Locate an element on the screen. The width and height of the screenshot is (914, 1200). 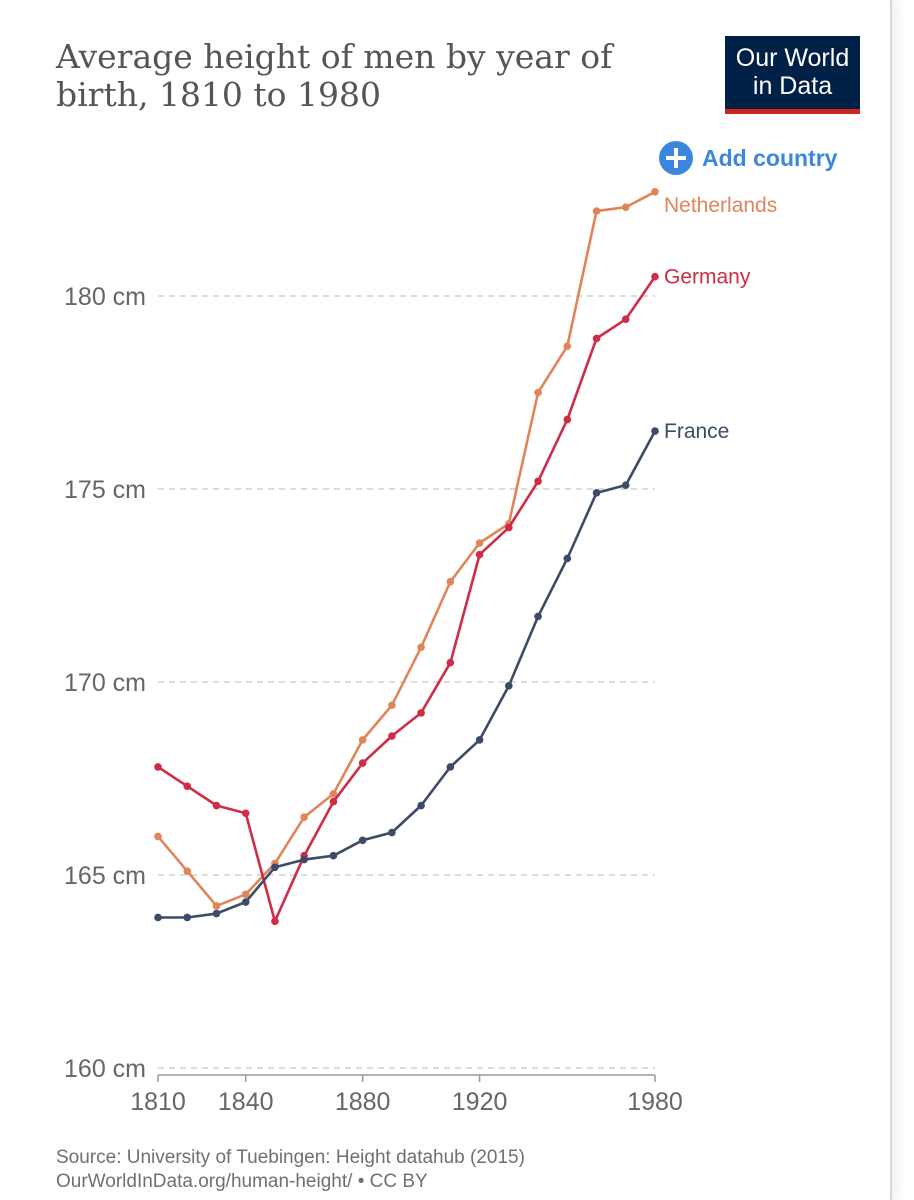
add-country-label: Add country is located at coordinates (770, 157).